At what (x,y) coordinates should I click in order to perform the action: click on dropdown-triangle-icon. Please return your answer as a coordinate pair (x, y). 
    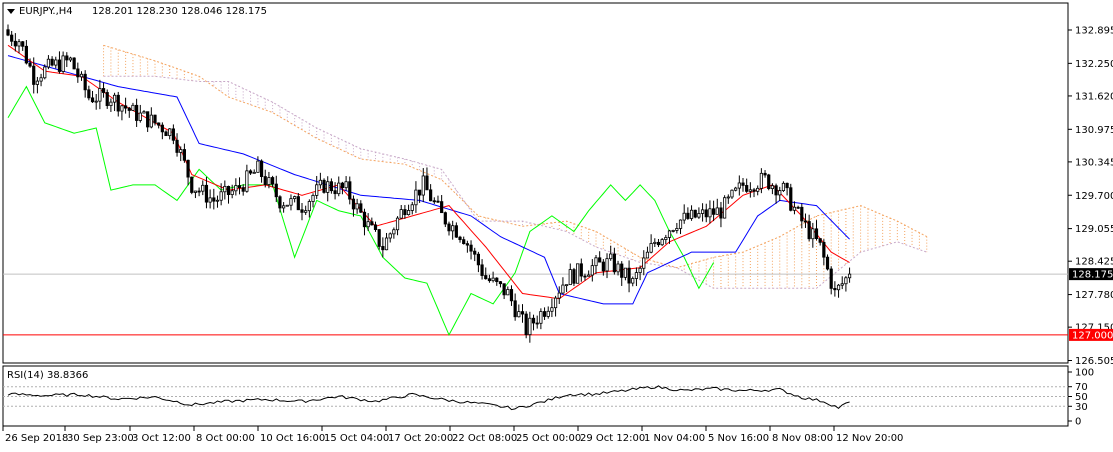
    Looking at the image, I should click on (11, 11).